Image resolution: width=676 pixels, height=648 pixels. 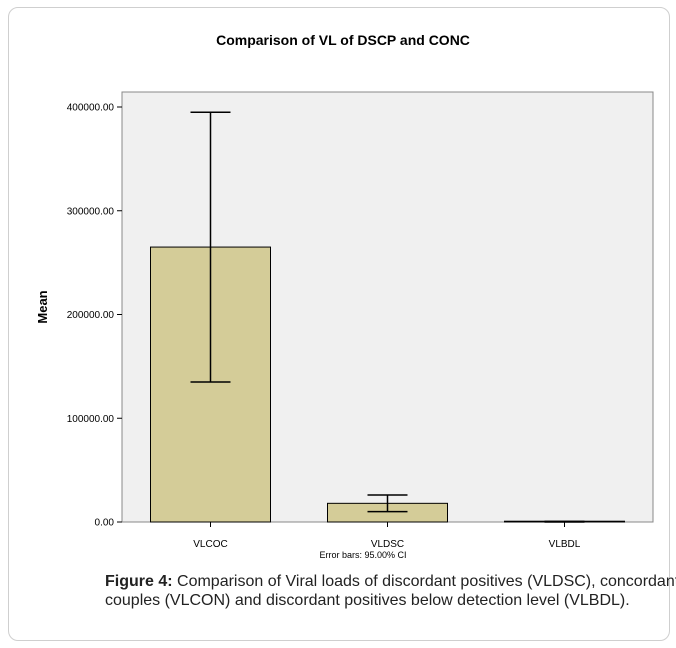 I want to click on chart-title: Comparison of VL of DSCP and CONC, so click(x=343, y=40).